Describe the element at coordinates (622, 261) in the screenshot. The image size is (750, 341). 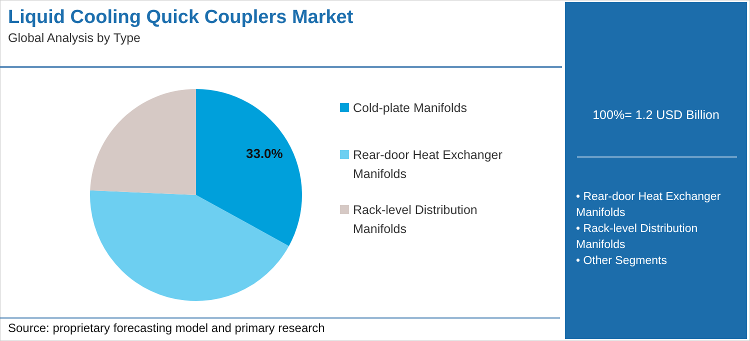
I see `text: • Other Segments` at that location.